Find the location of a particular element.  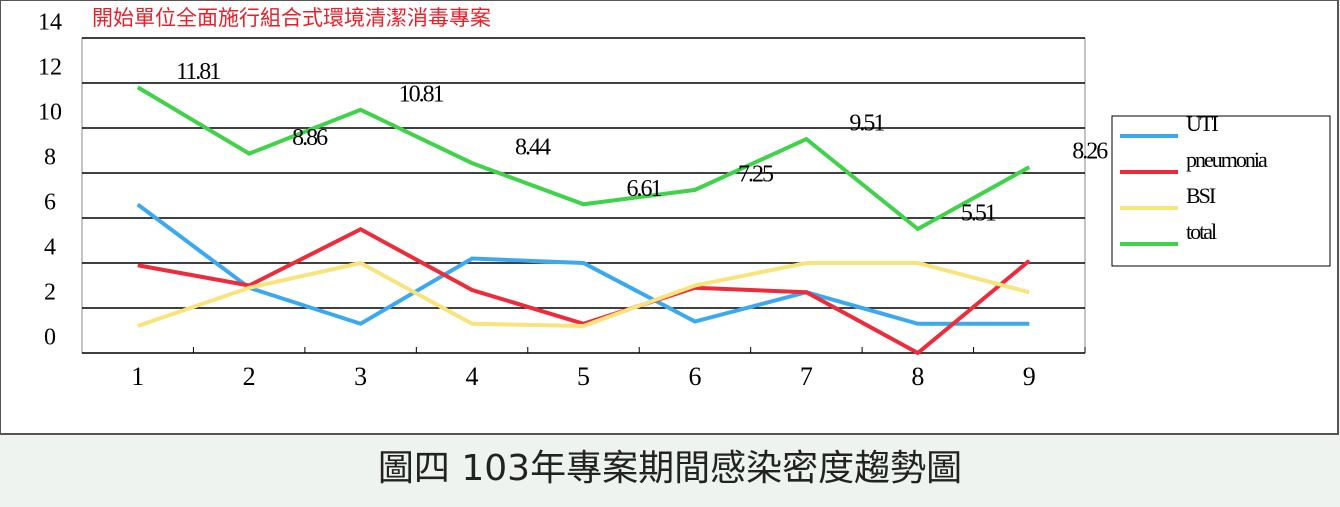

series-line is located at coordinates (583, 294).